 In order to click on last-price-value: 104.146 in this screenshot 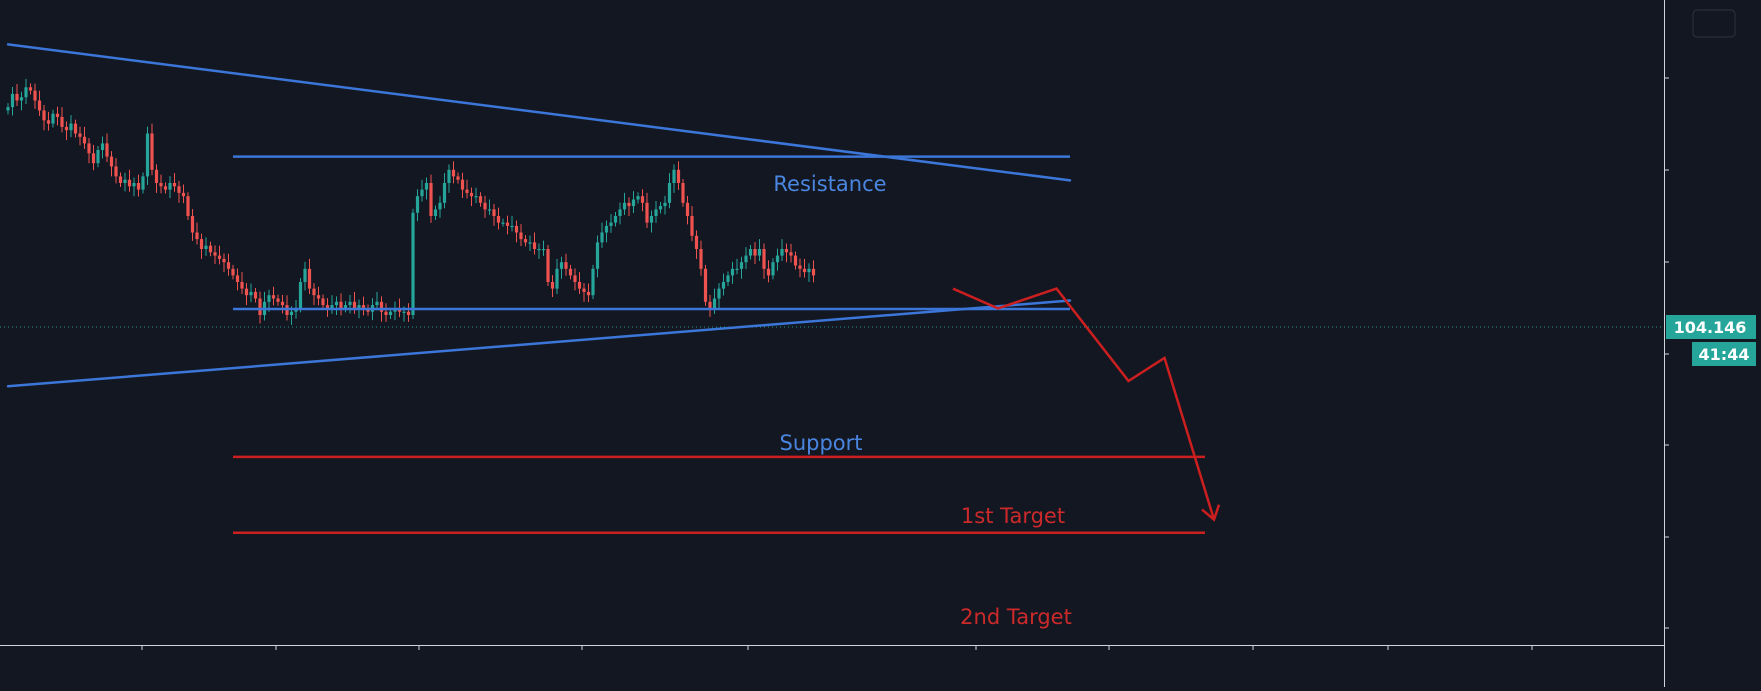, I will do `click(1710, 327)`.